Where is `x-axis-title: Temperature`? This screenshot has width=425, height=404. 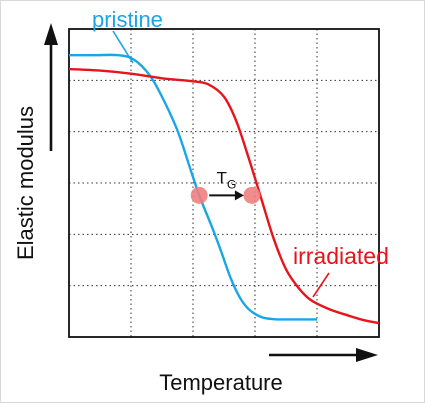 x-axis-title: Temperature is located at coordinates (221, 382).